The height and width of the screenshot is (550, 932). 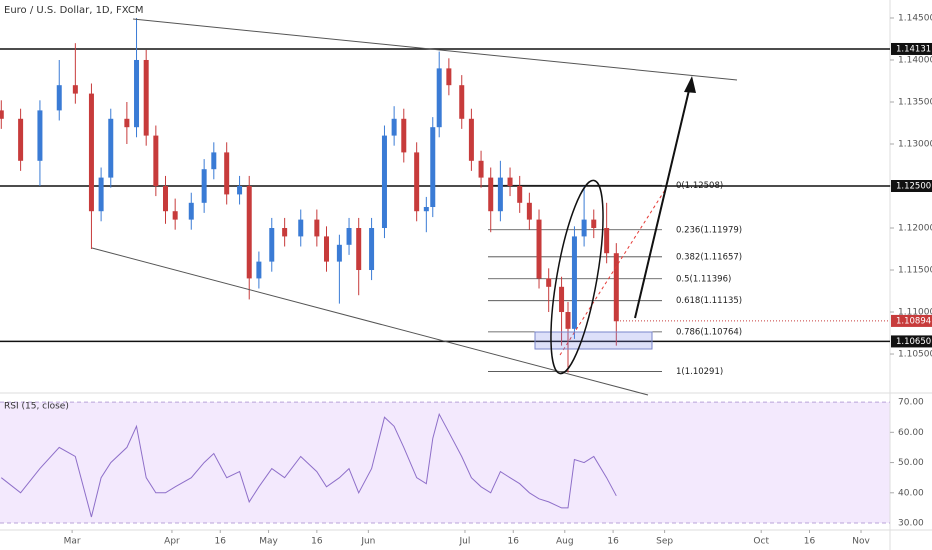 I want to click on y-tick-label: 1.12000, so click(x=915, y=229).